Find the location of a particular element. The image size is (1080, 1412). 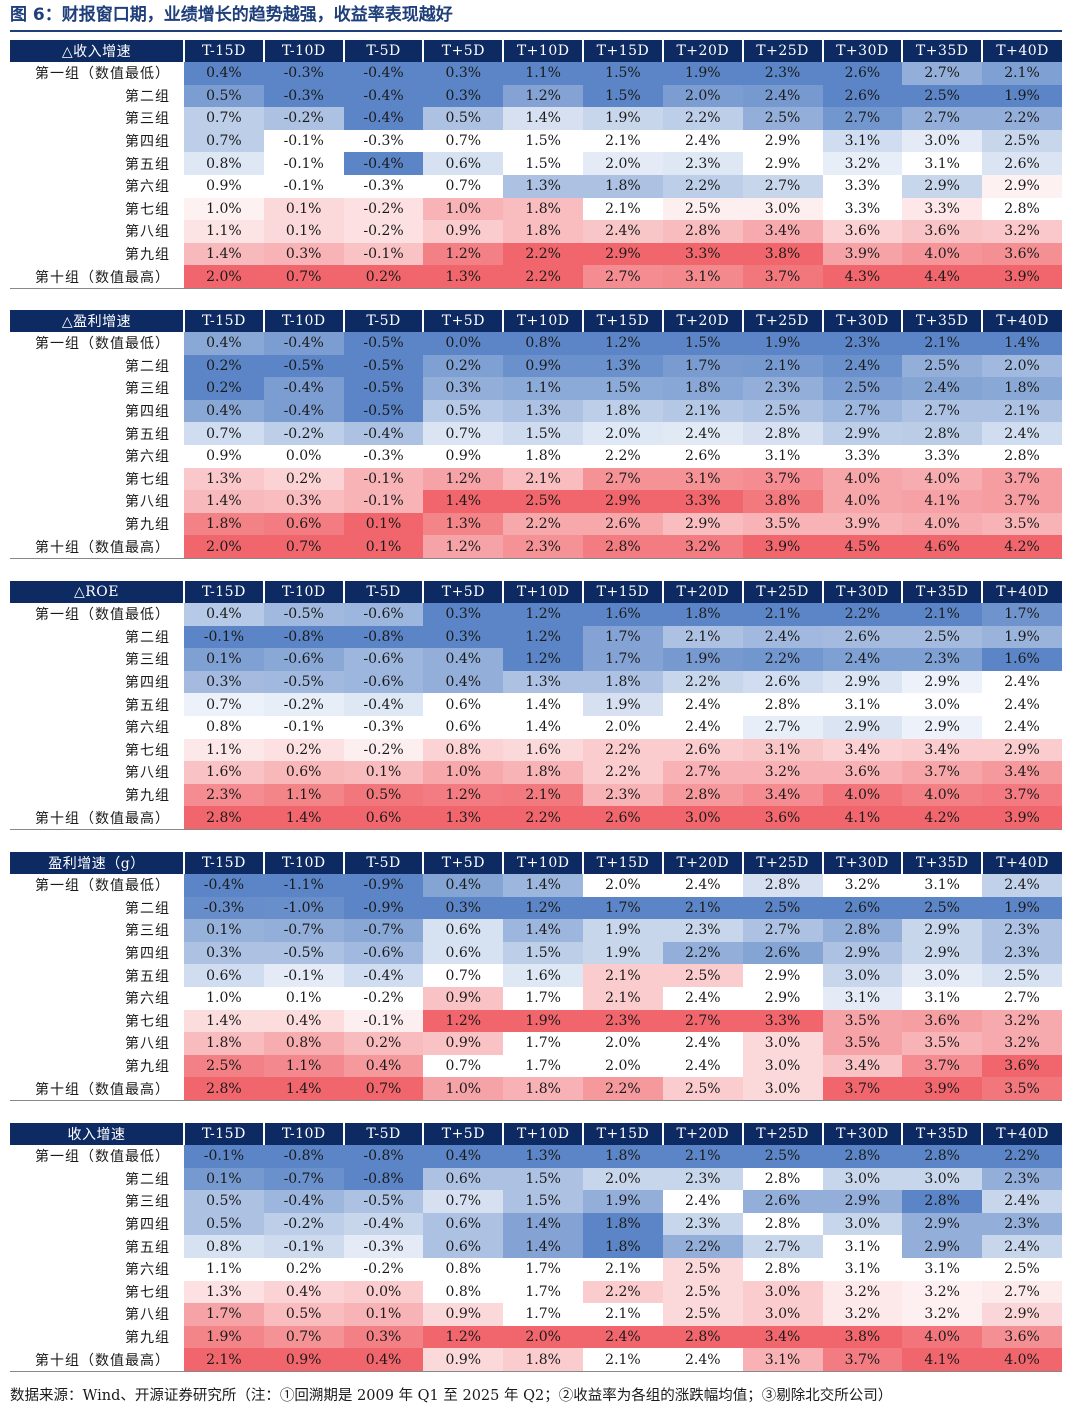

value-cell: 1.7% is located at coordinates (623, 908).